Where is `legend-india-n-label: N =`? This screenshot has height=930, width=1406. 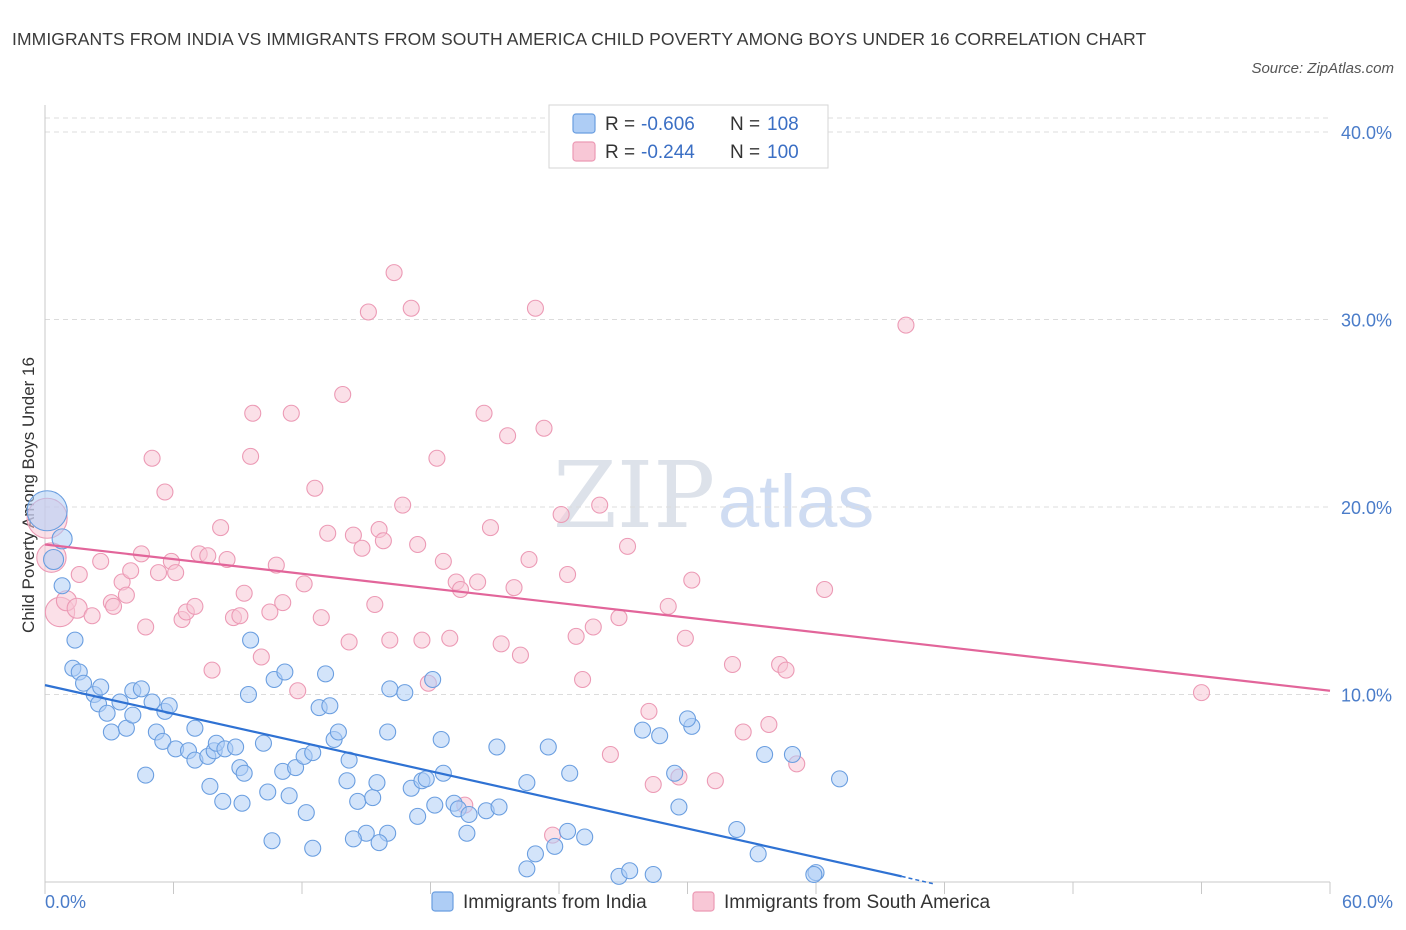 legend-india-n-label: N = is located at coordinates (745, 124).